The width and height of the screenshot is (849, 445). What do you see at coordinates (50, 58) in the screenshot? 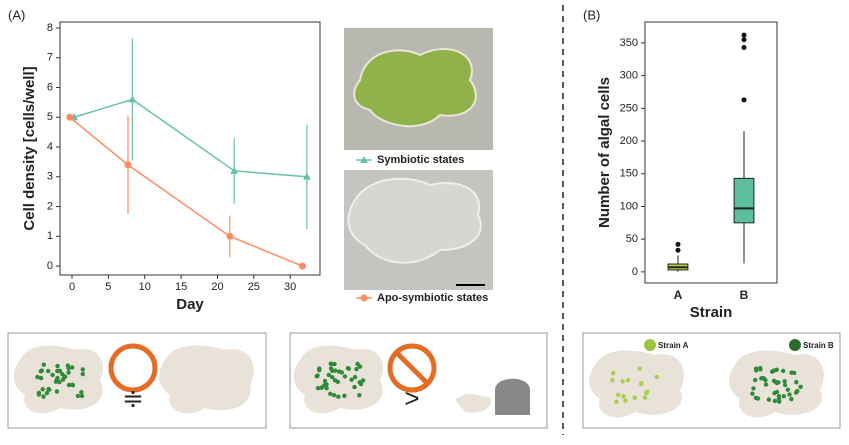
I see `y-tick-label: 7` at bounding box center [50, 58].